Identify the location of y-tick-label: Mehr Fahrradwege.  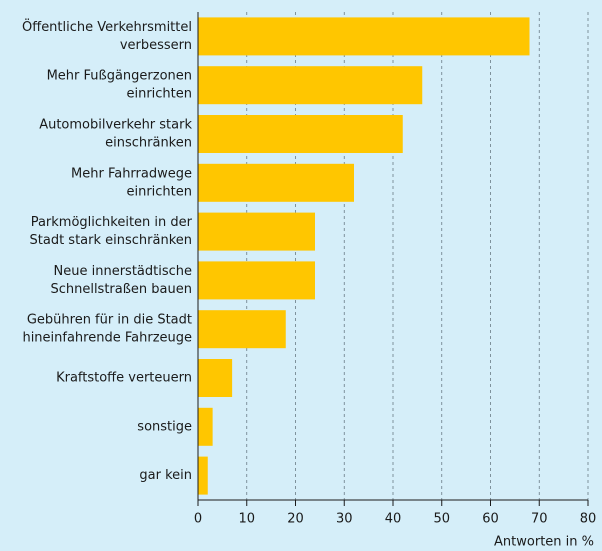
(131, 173).